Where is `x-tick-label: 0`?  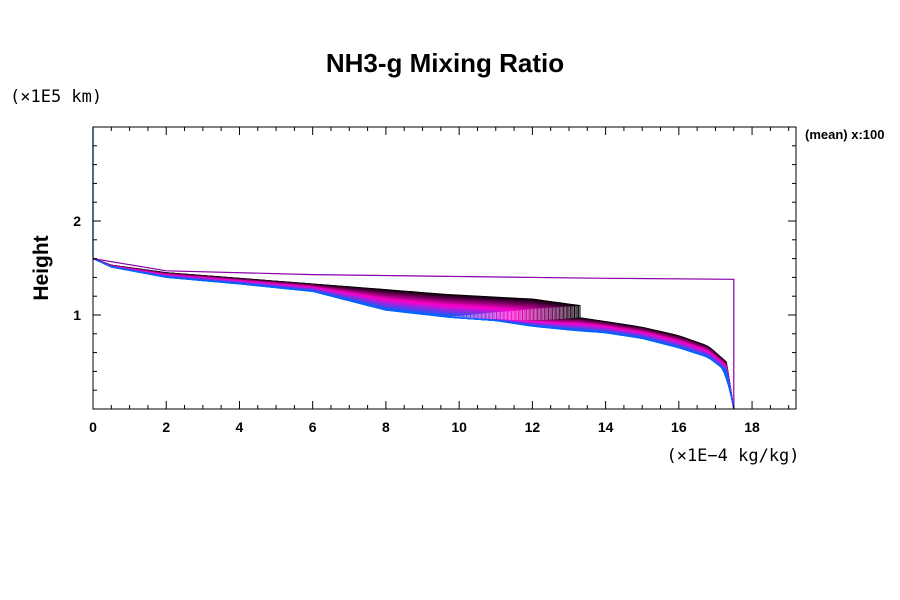
x-tick-label: 0 is located at coordinates (93, 427).